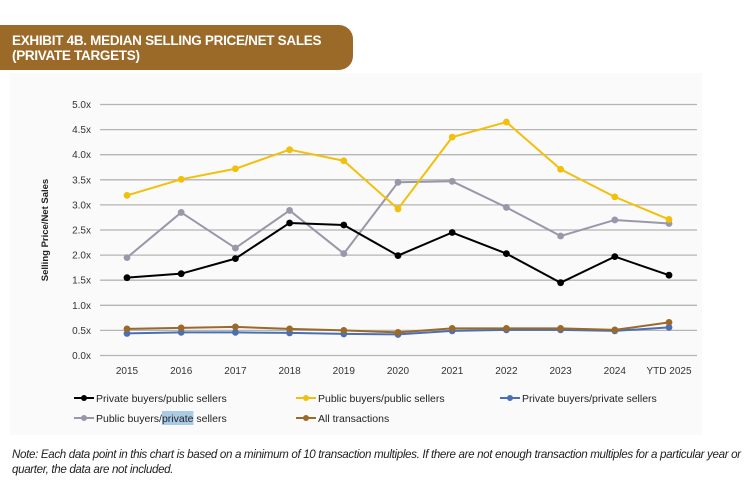 Image resolution: width=752 pixels, height=493 pixels. I want to click on series-private-buyers-public-sellers, so click(398, 253).